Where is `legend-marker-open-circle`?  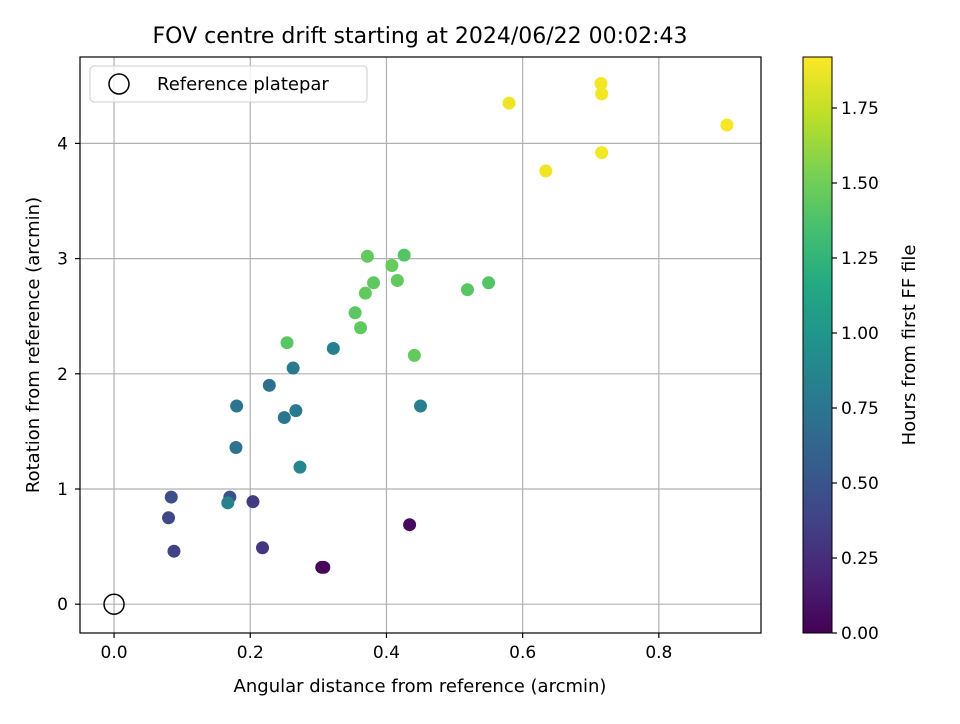
legend-marker-open-circle is located at coordinates (119, 84).